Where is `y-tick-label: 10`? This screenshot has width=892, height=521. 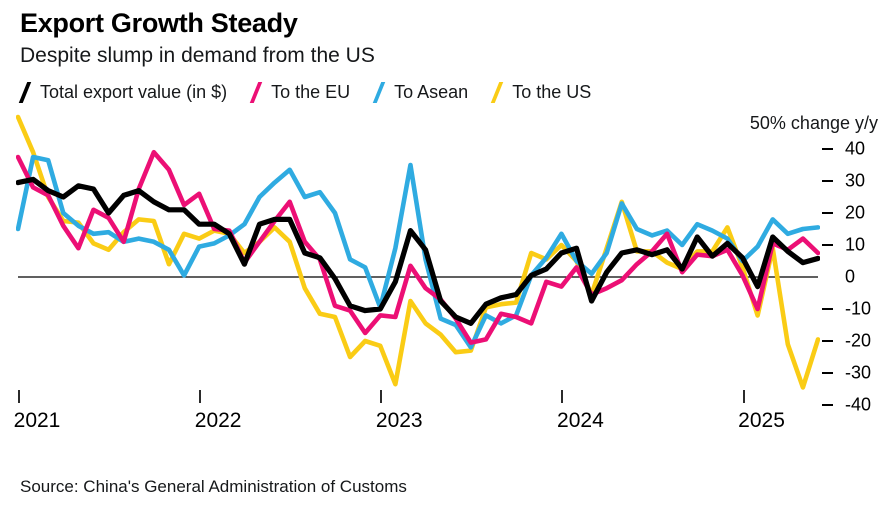 y-tick-label: 10 is located at coordinates (855, 244).